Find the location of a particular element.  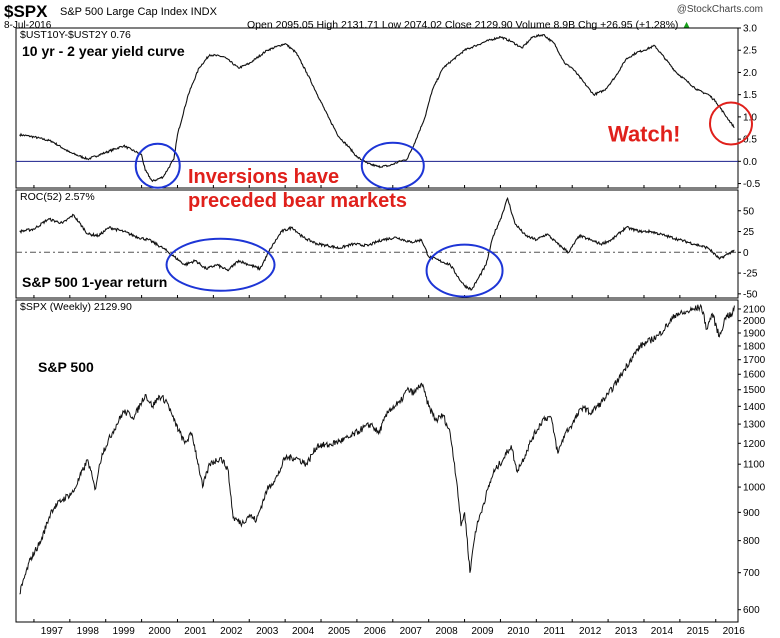

inversion-2007-circle is located at coordinates (392, 165).